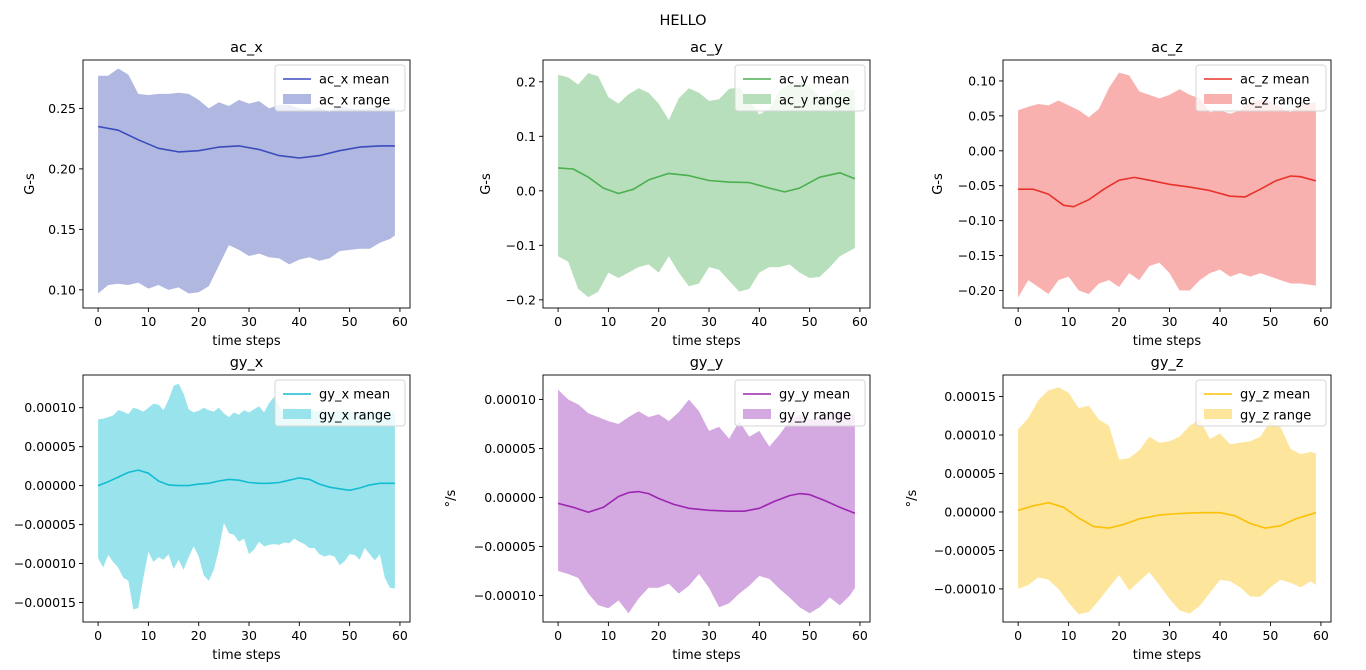 Image resolution: width=1366 pixels, height=670 pixels. What do you see at coordinates (62, 289) in the screenshot?
I see `ac_x-ytick-label: 0.10` at bounding box center [62, 289].